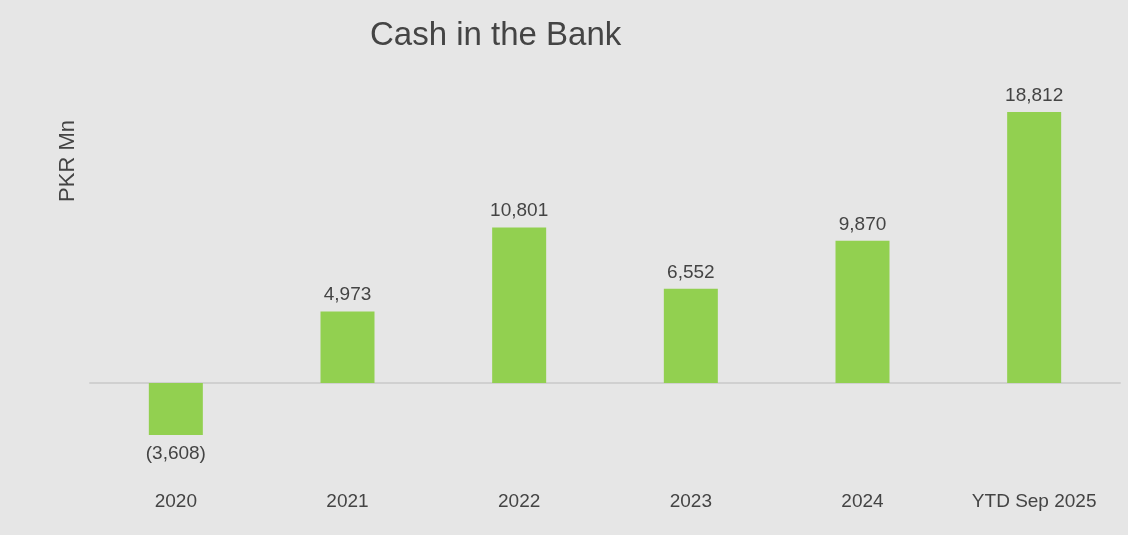 Image resolution: width=1128 pixels, height=535 pixels. I want to click on data-label: 4,973, so click(347, 294).